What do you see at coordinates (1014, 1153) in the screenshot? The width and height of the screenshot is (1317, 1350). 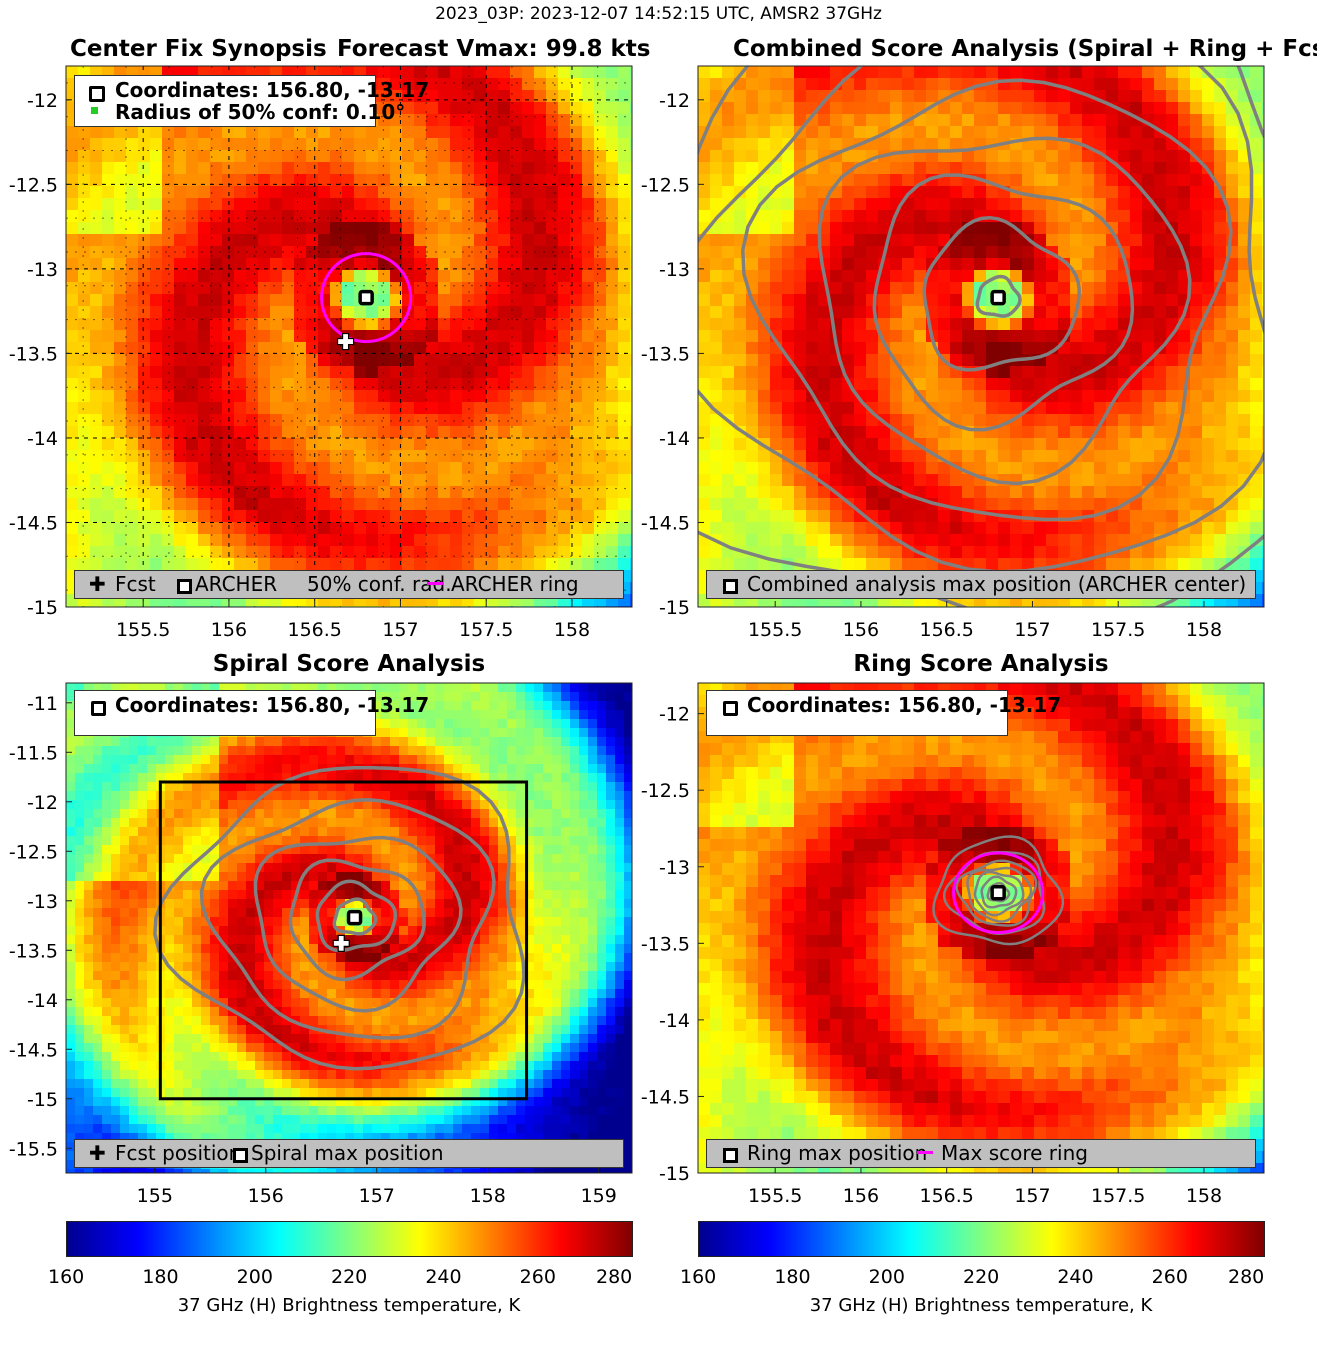 I see `legend-max-score-ring: Max score ring` at bounding box center [1014, 1153].